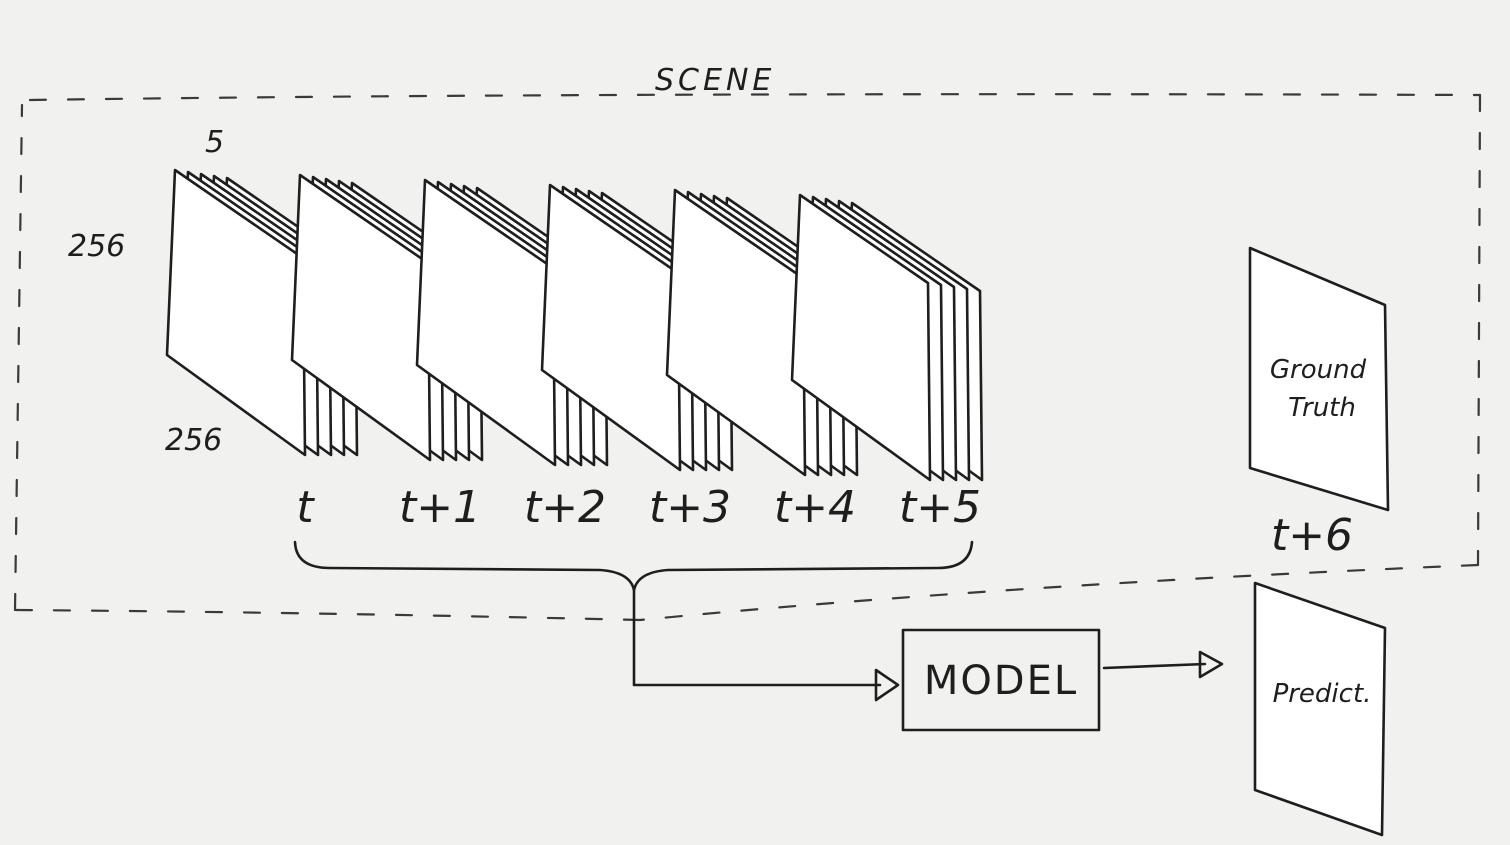  I want to click on time-step-label: t+2, so click(565, 507).